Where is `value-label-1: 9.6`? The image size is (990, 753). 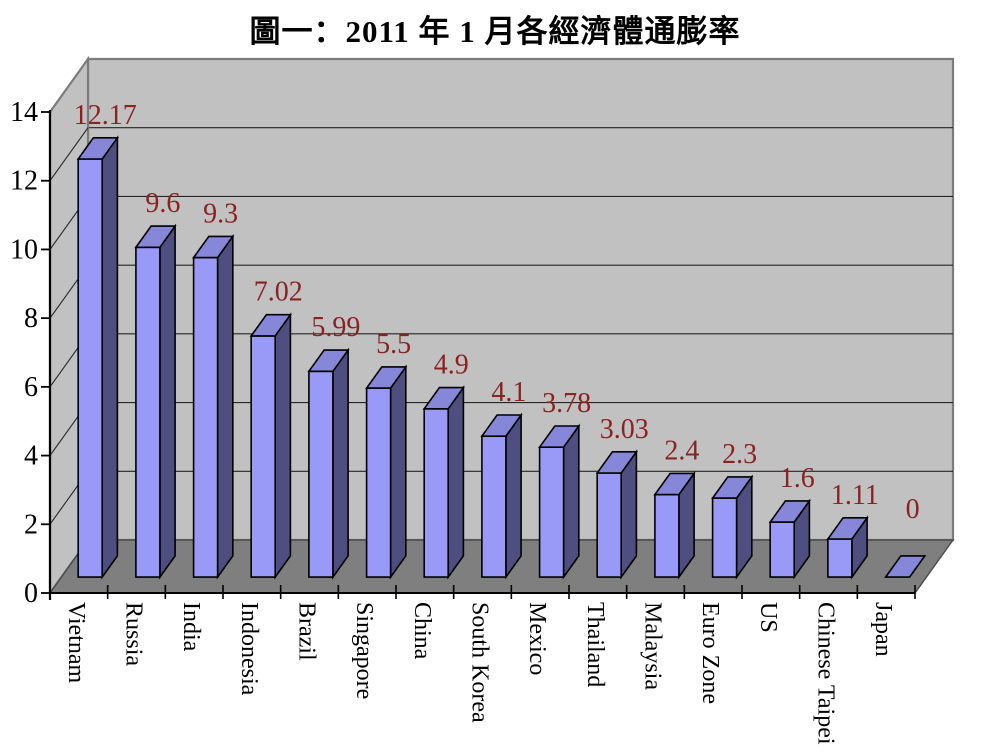 value-label-1: 9.6 is located at coordinates (162, 203).